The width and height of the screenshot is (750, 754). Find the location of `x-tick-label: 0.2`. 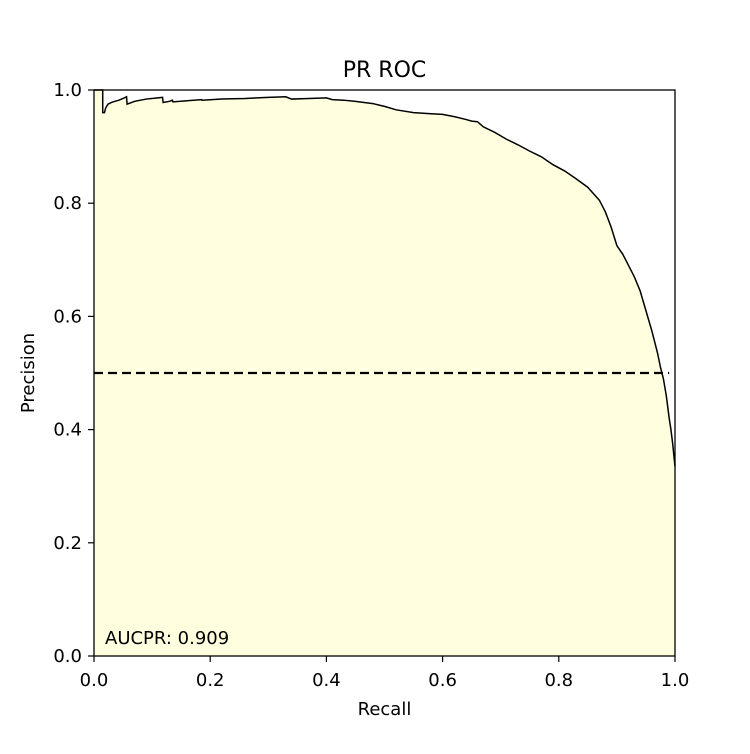

x-tick-label: 0.2 is located at coordinates (210, 680).